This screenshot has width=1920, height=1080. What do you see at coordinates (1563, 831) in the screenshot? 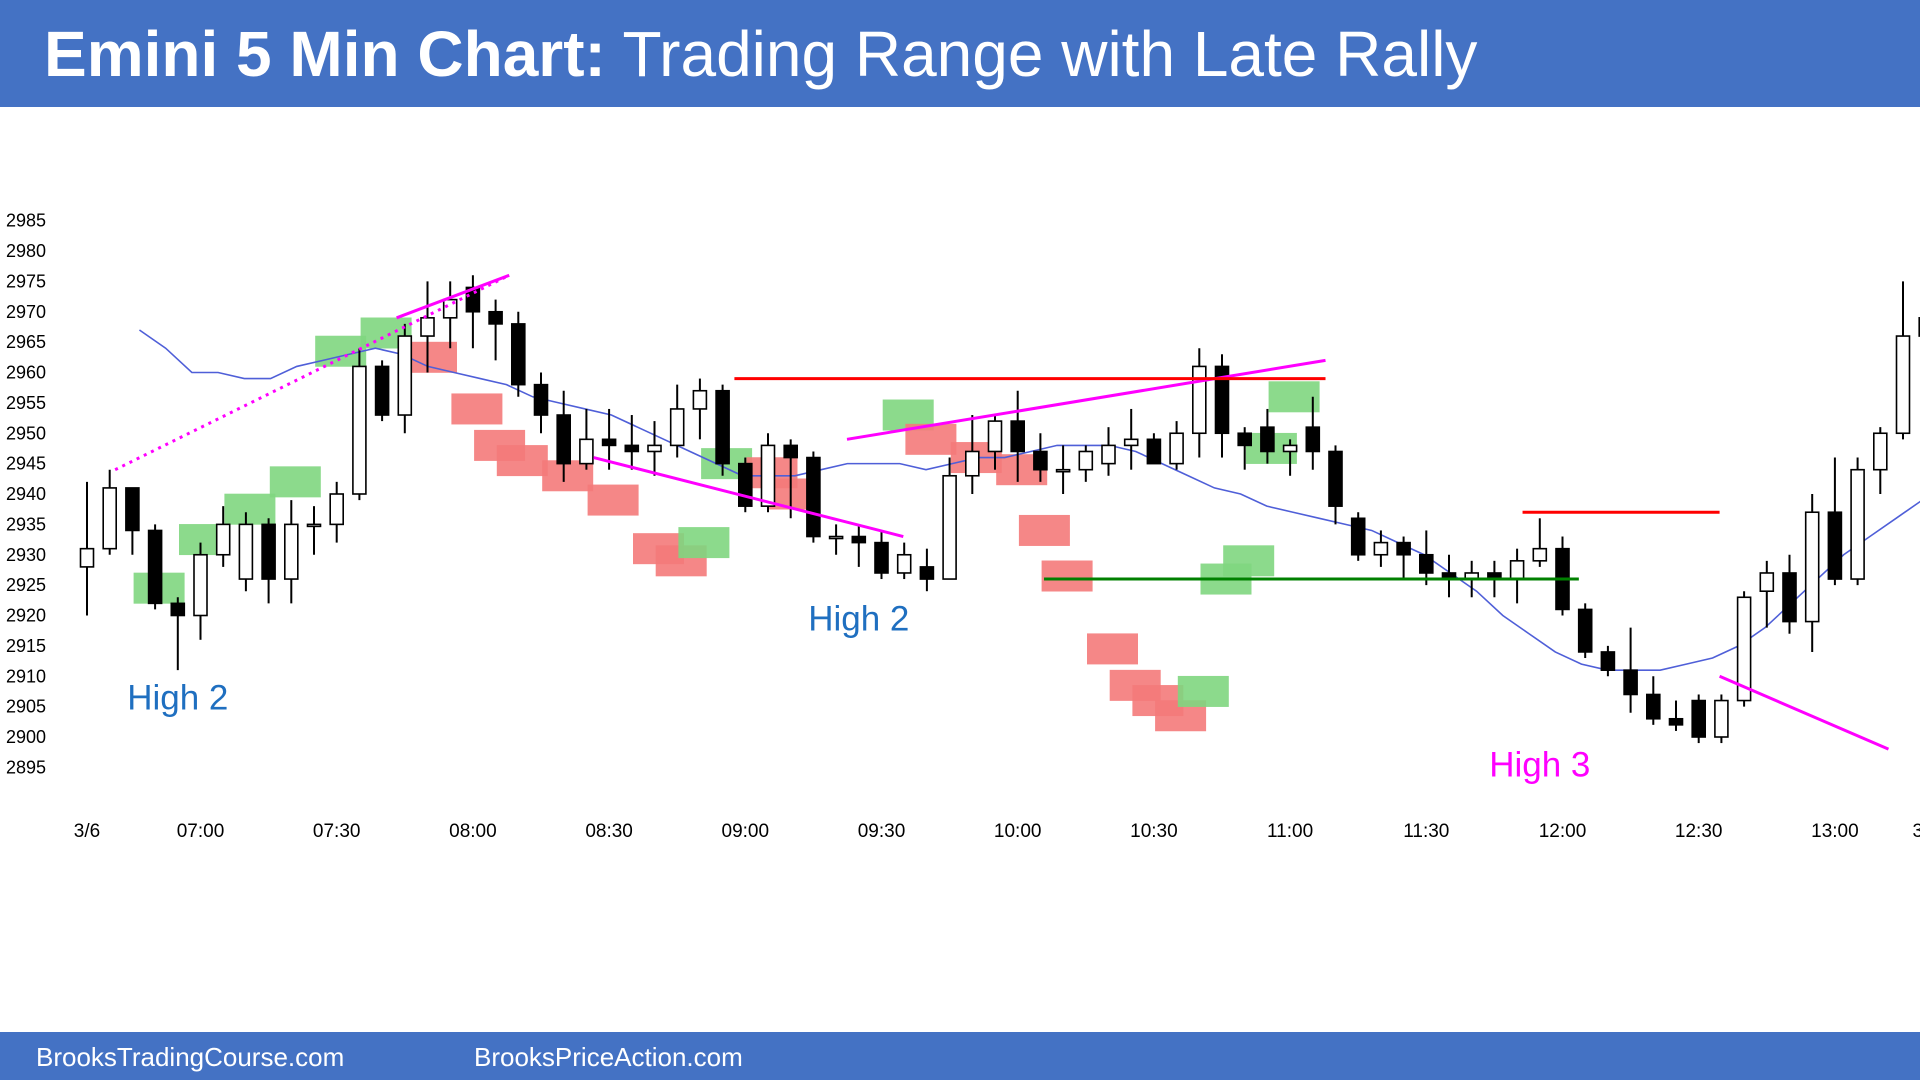
I see `x-tick-label: 12:00` at bounding box center [1563, 831].